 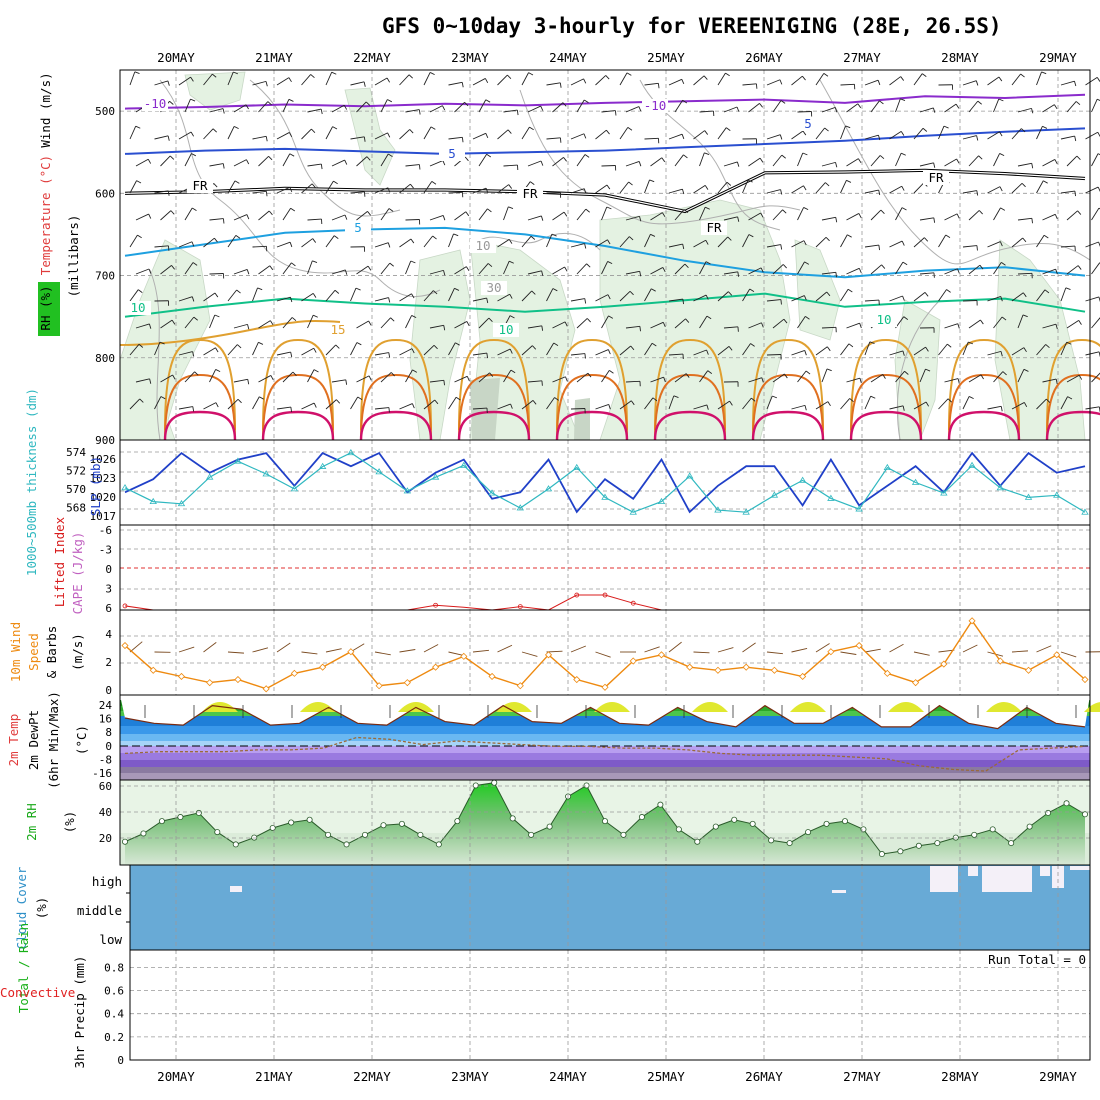 What do you see at coordinates (59, 561) in the screenshot?
I see `lifted-index-axis-label: Lifted Index` at bounding box center [59, 561].